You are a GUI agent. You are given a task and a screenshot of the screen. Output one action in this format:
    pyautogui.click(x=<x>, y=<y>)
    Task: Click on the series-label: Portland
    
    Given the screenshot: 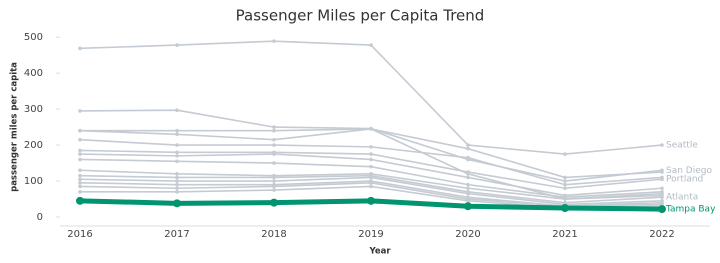 What is the action you would take?
    pyautogui.click(x=684, y=180)
    